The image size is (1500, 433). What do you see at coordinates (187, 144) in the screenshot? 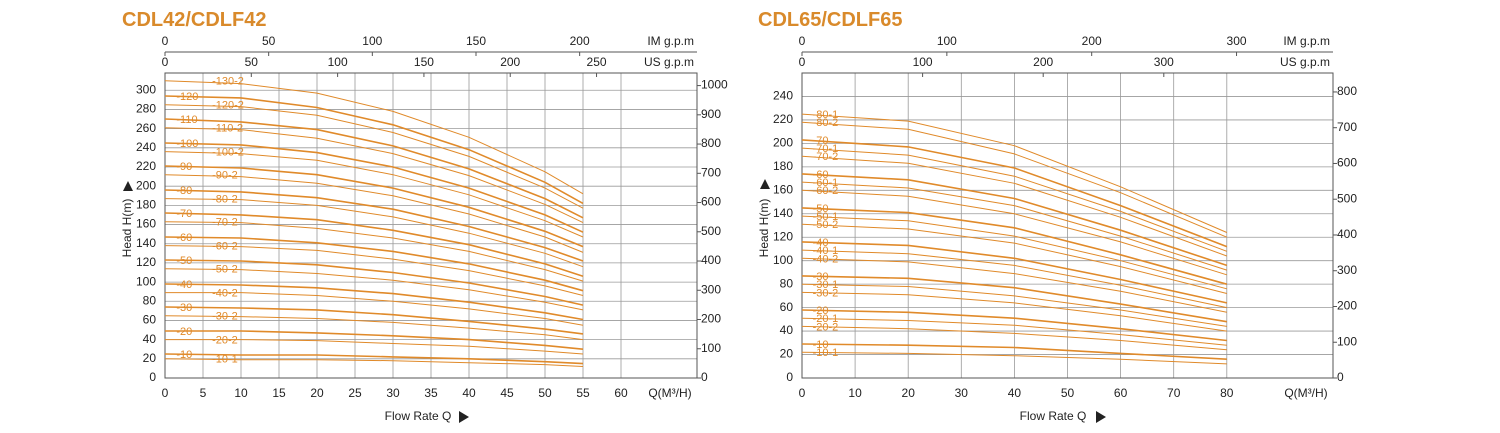
I see `curve-label: -100` at bounding box center [187, 144].